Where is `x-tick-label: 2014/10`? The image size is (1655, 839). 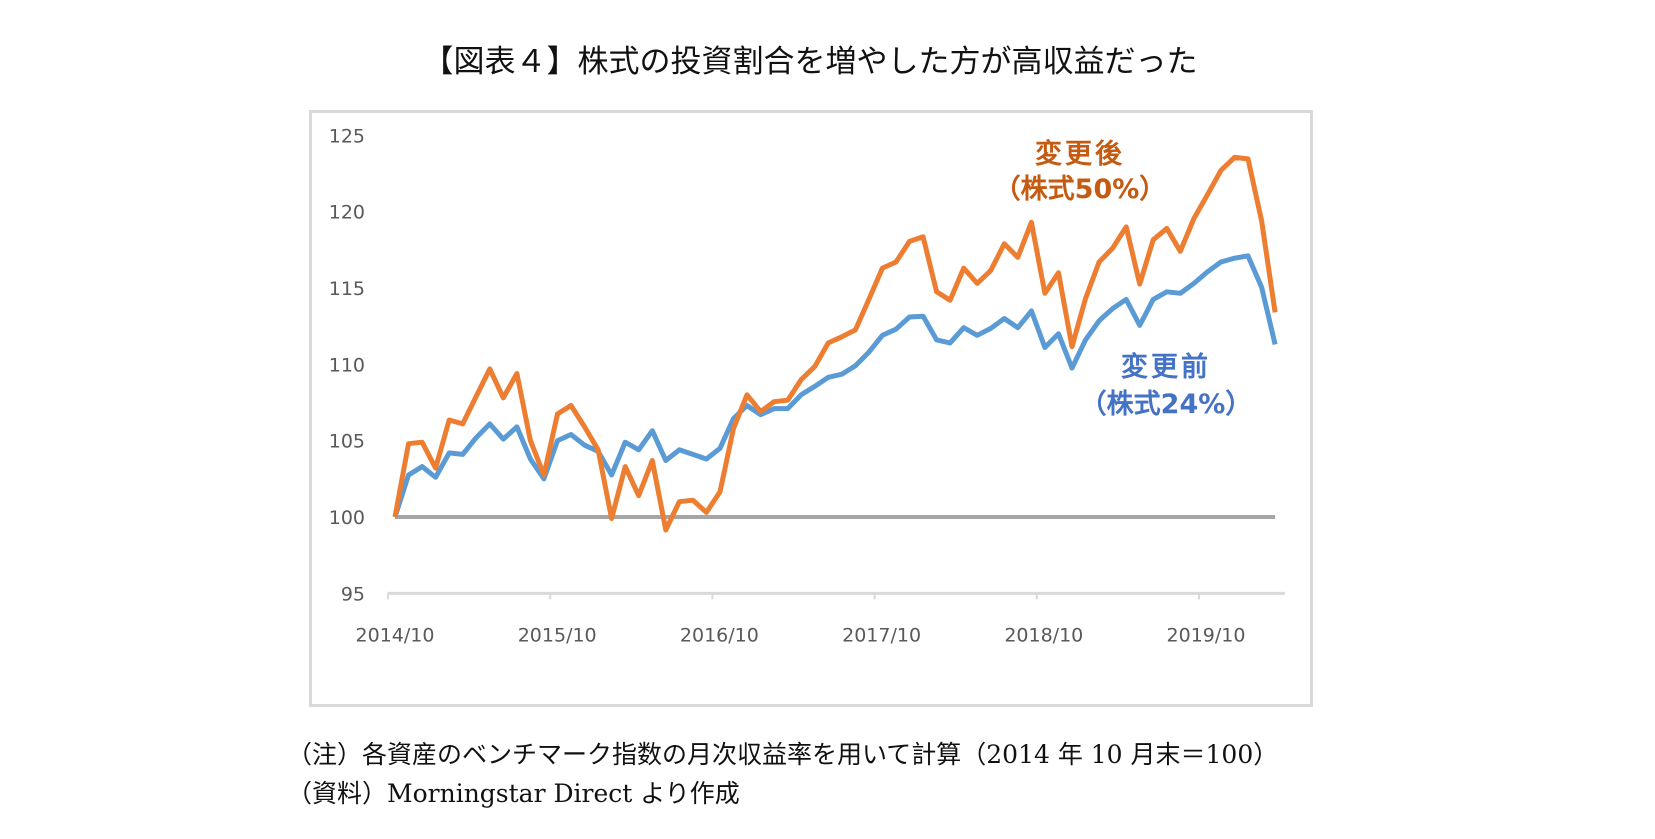 x-tick-label: 2014/10 is located at coordinates (395, 635).